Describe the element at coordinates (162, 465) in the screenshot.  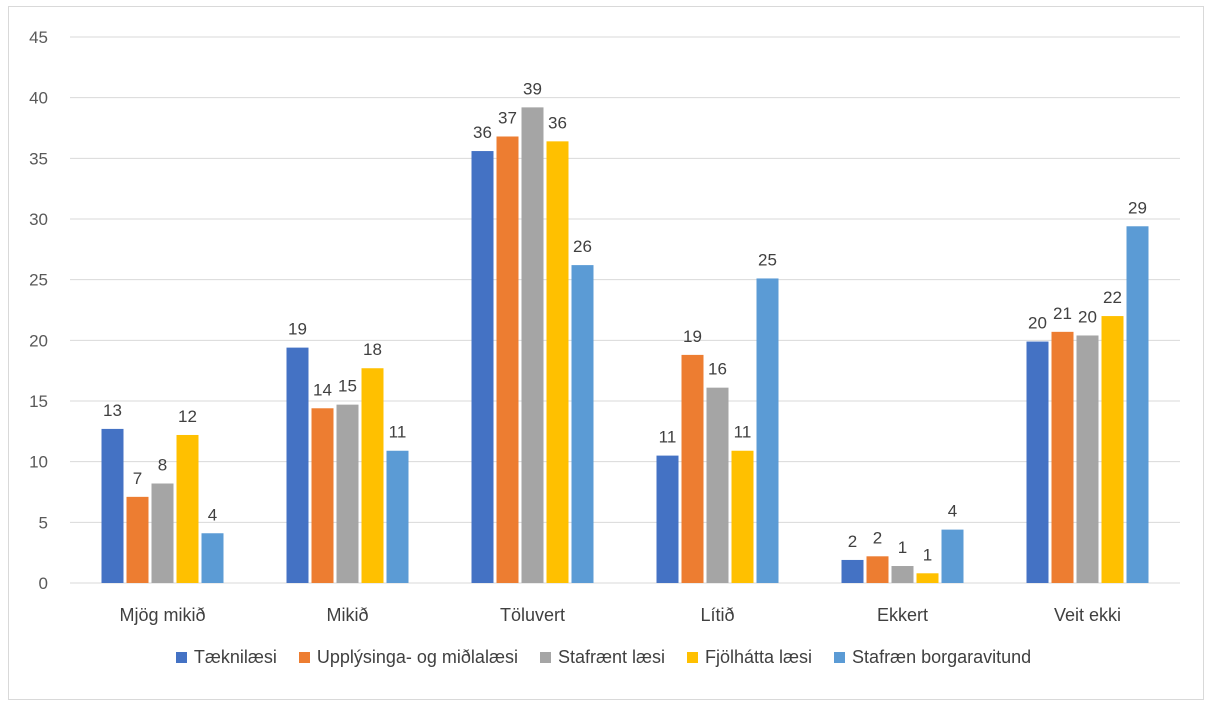
I see `data-label: 8` at that location.